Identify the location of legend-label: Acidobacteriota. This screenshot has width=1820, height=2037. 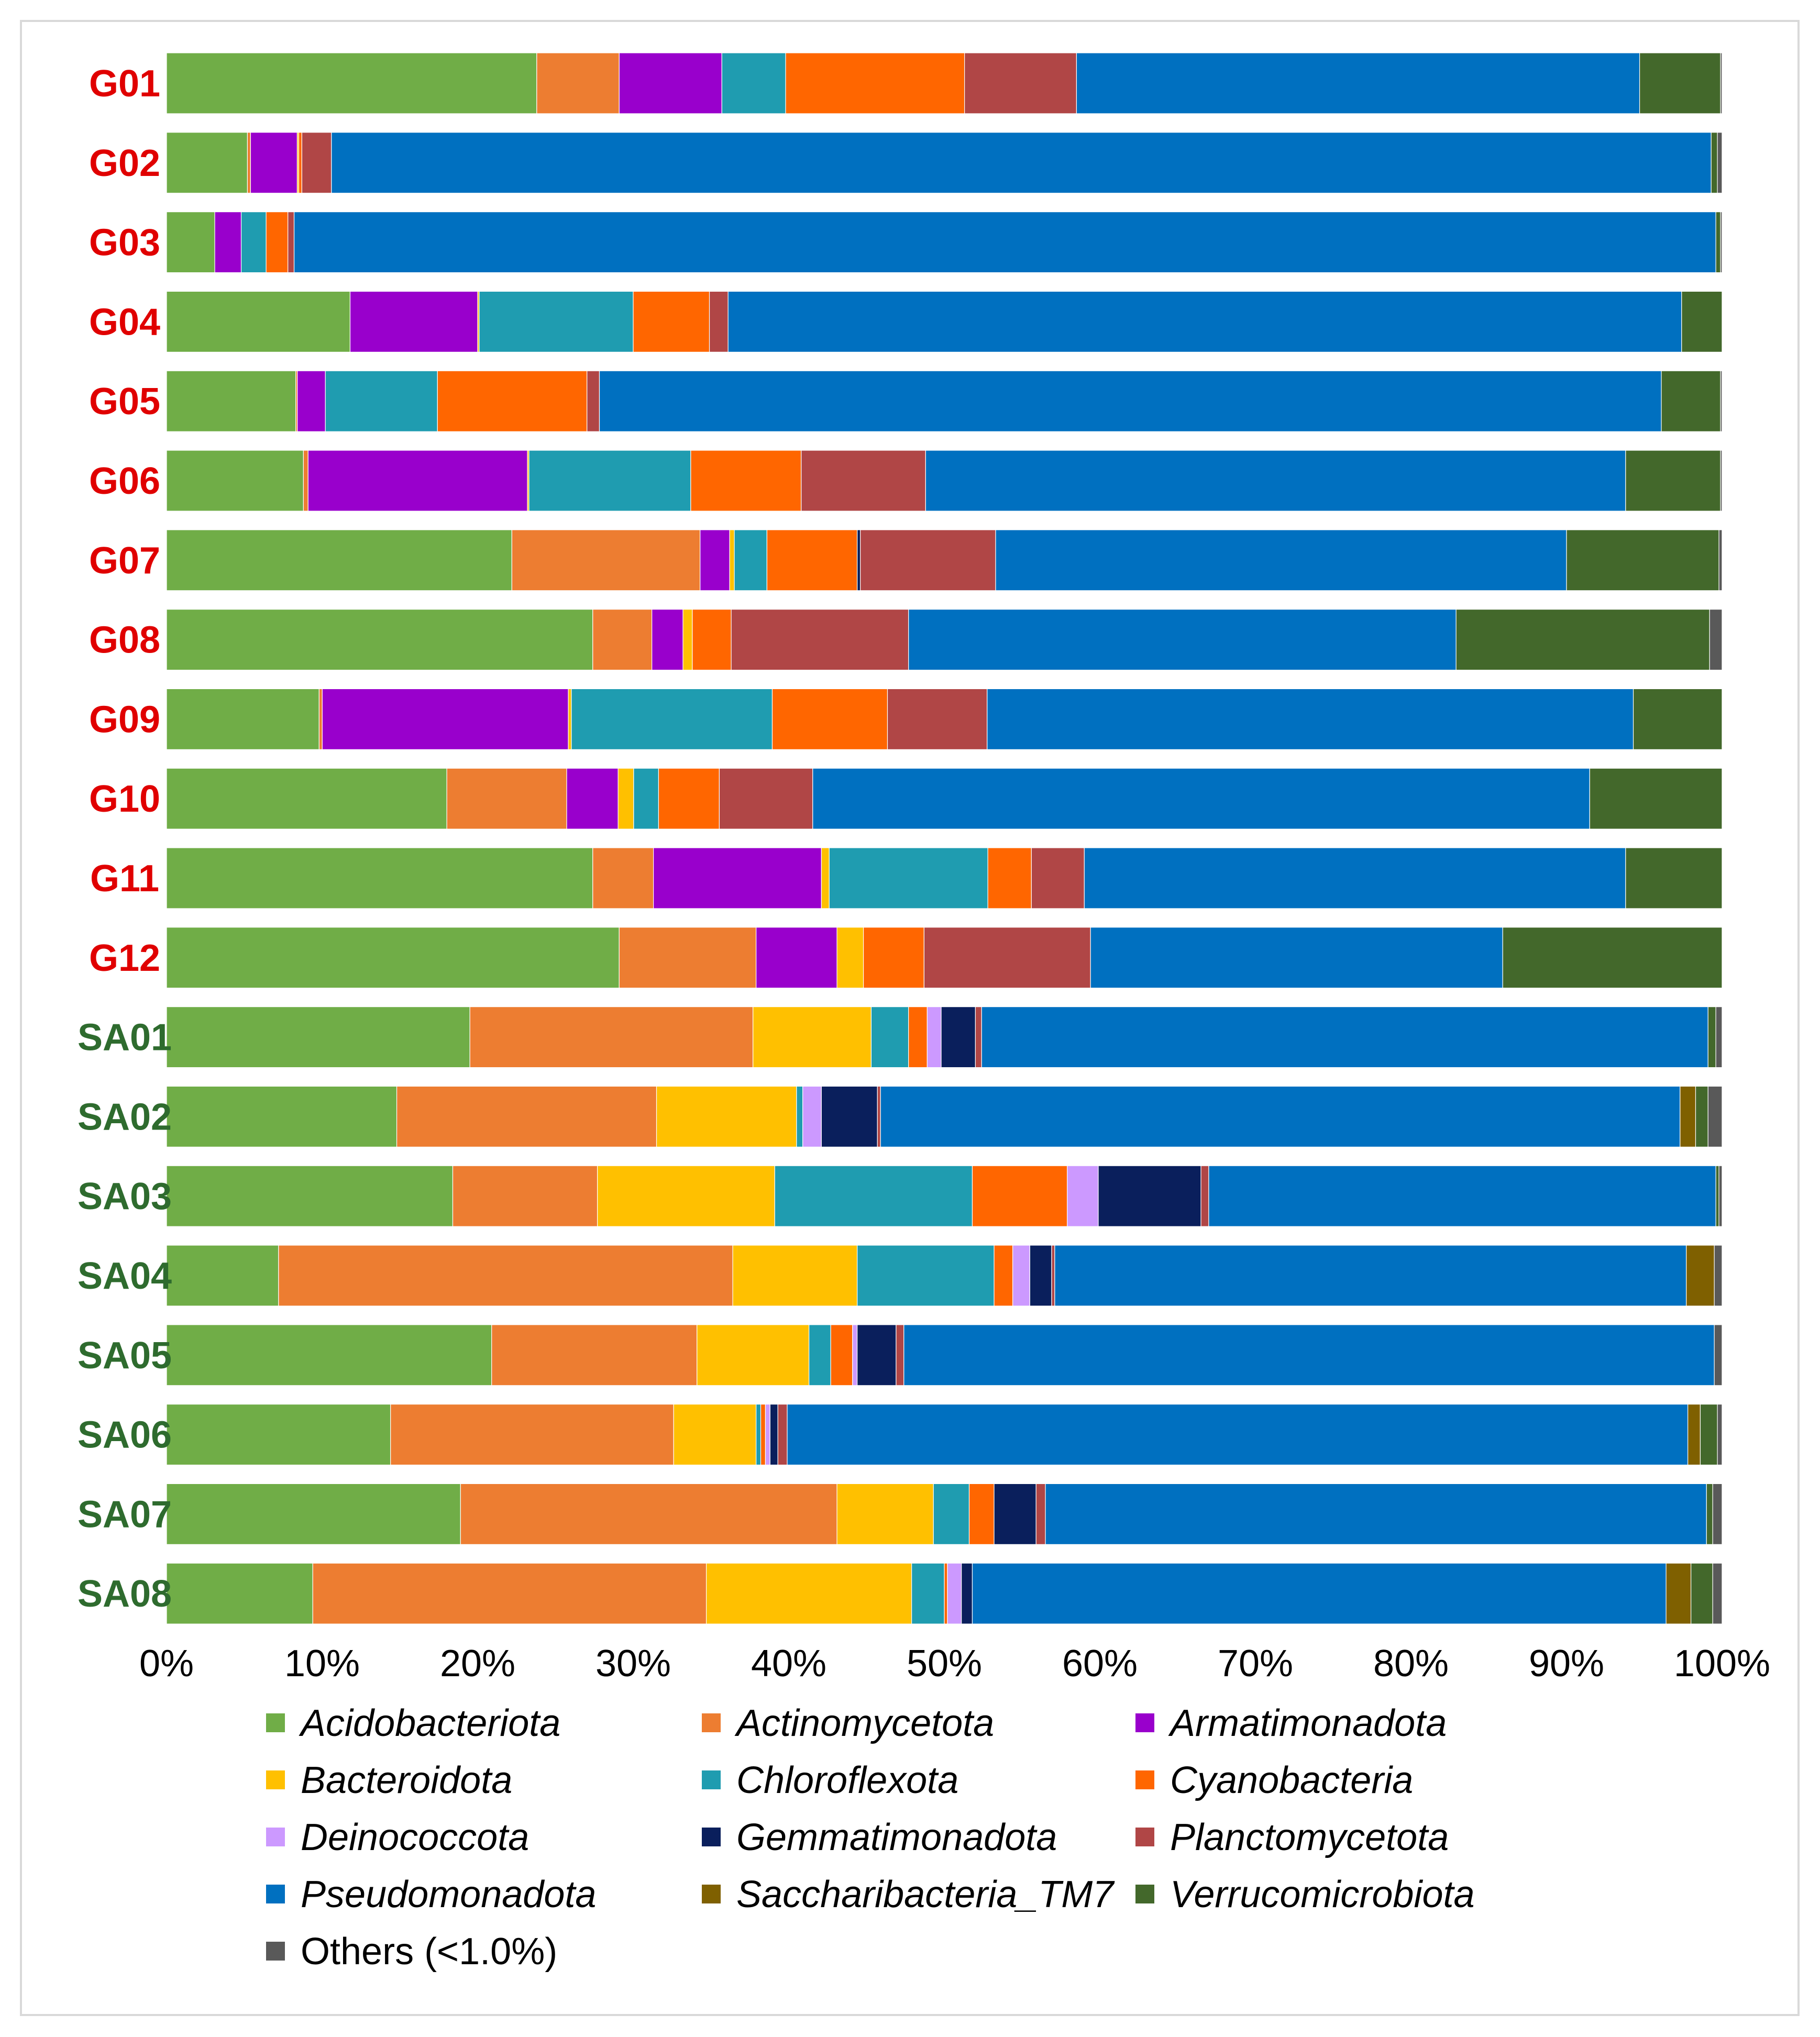
(430, 1723).